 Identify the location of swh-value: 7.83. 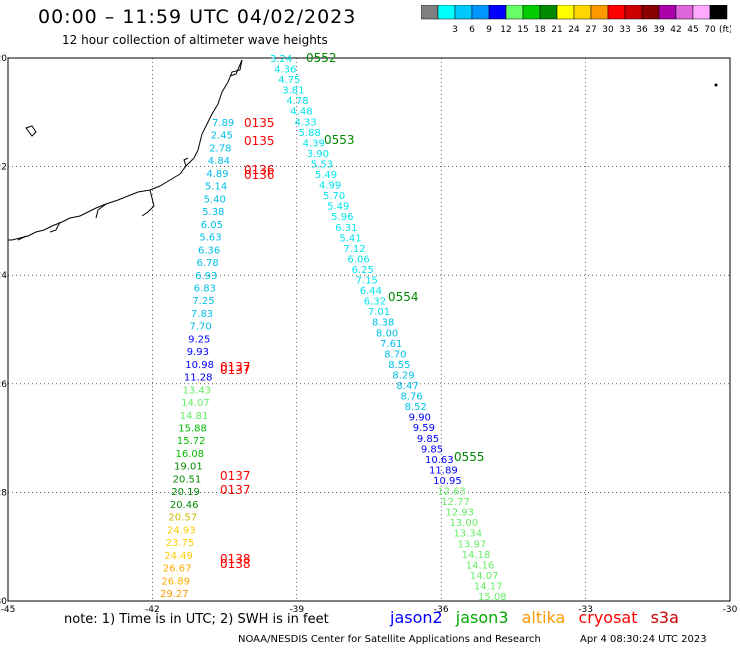
(202, 314).